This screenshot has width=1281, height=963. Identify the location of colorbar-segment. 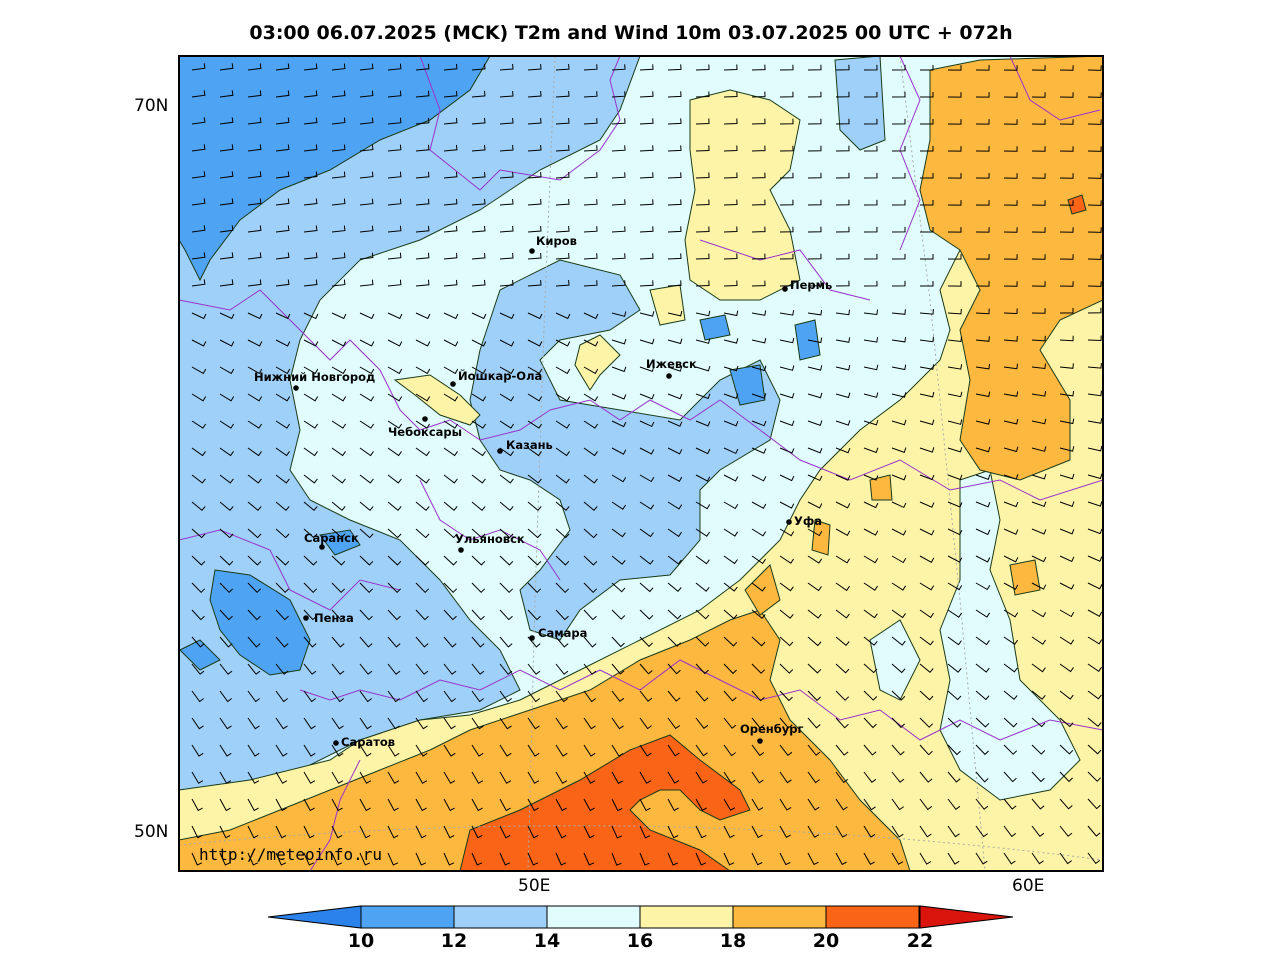
(686, 917).